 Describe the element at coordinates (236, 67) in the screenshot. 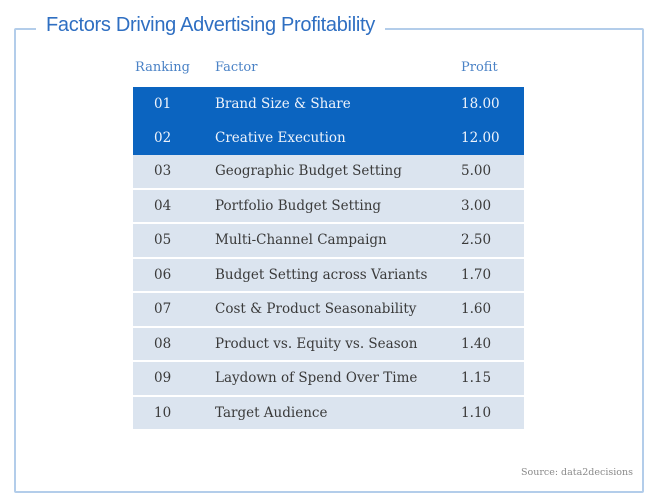

I see `header-factor: Factor` at that location.